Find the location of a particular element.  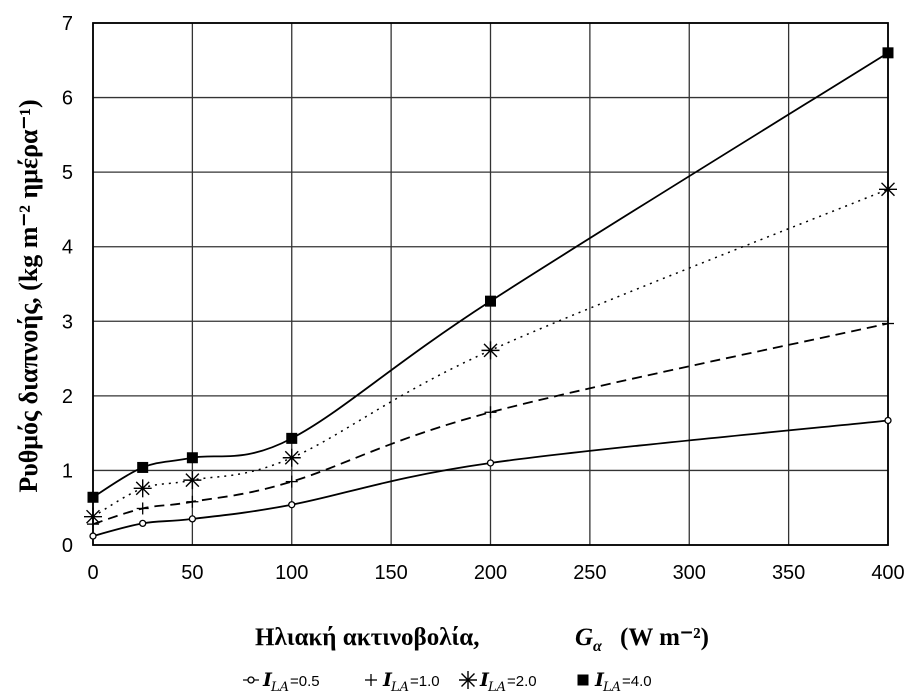

y-tick-label: 0 is located at coordinates (67, 546).